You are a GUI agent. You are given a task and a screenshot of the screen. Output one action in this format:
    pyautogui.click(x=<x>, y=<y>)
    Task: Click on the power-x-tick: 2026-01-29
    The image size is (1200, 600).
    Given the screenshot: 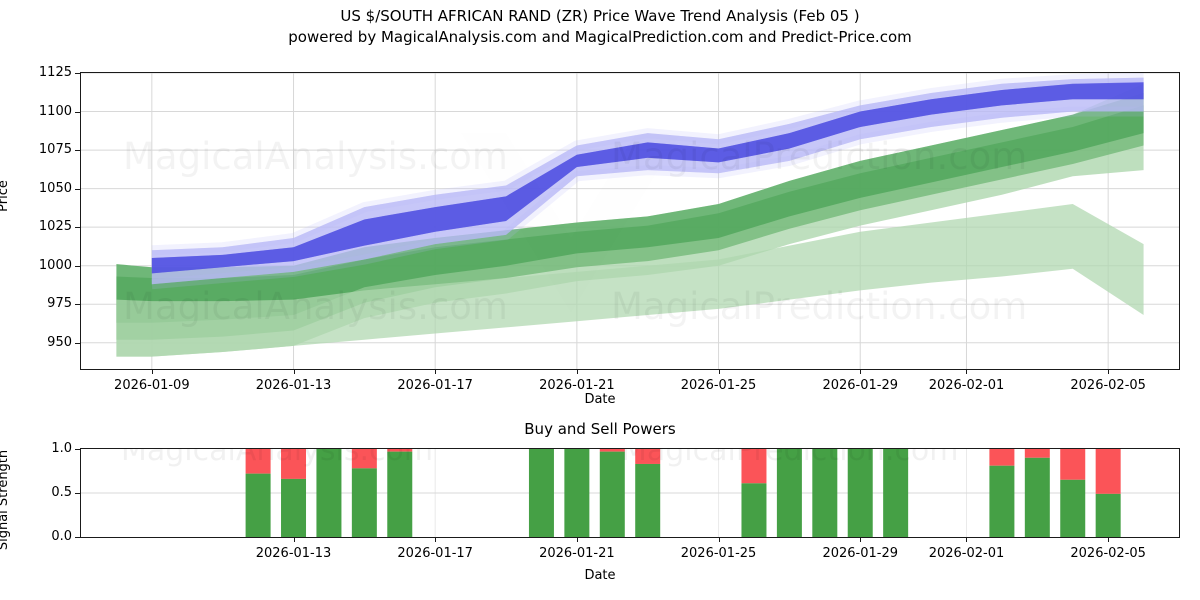 What is the action you would take?
    pyautogui.click(x=860, y=553)
    